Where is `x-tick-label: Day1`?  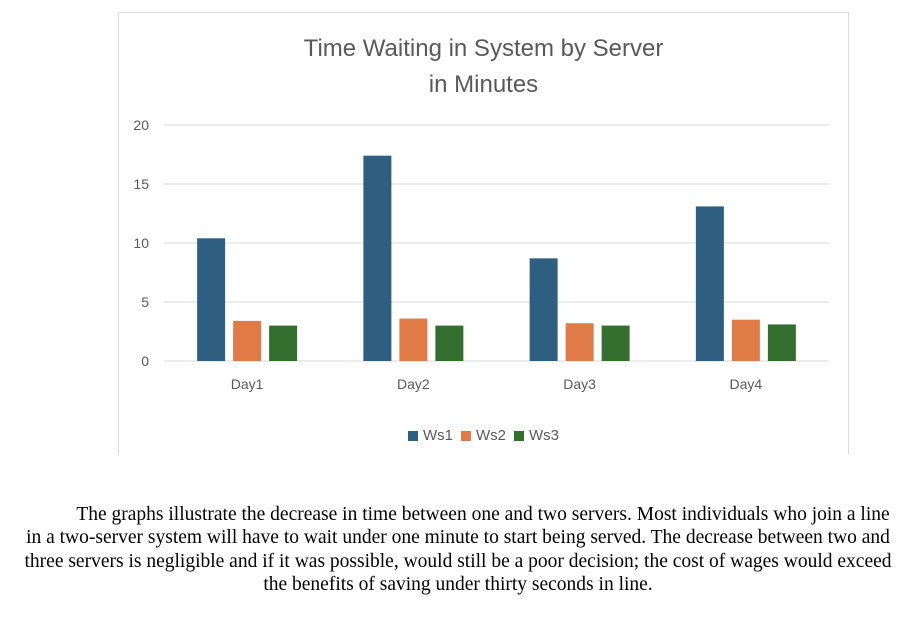 x-tick-label: Day1 is located at coordinates (247, 384).